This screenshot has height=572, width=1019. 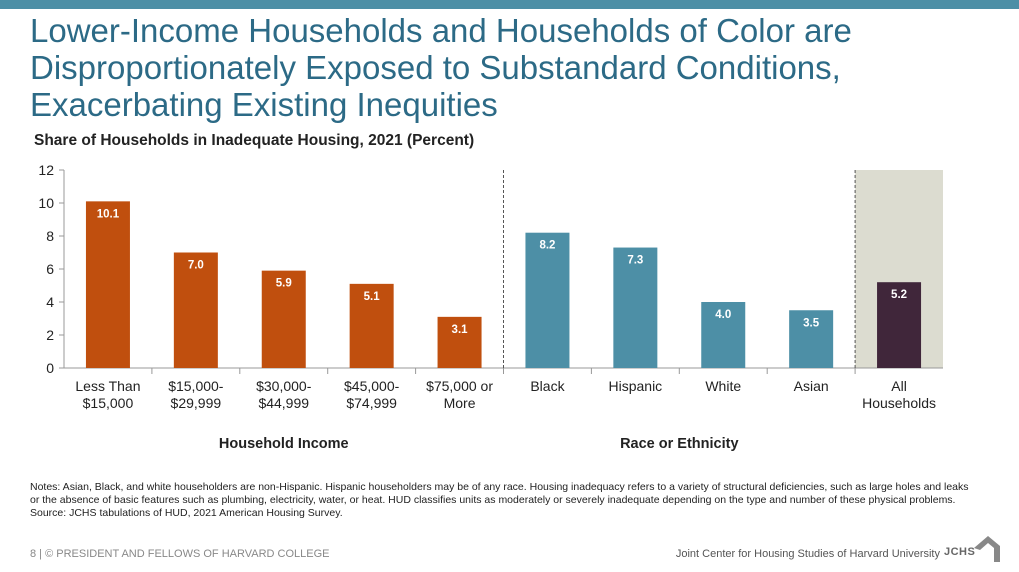 I want to click on y-tick-label: 0, so click(x=50, y=368).